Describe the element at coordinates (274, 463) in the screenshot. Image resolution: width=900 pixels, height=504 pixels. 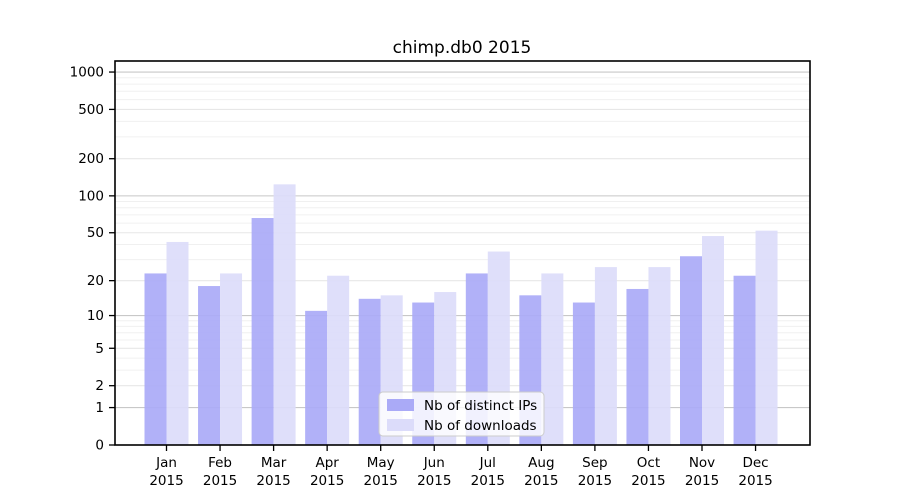
I see `x-tick-label-month: Mar` at that location.